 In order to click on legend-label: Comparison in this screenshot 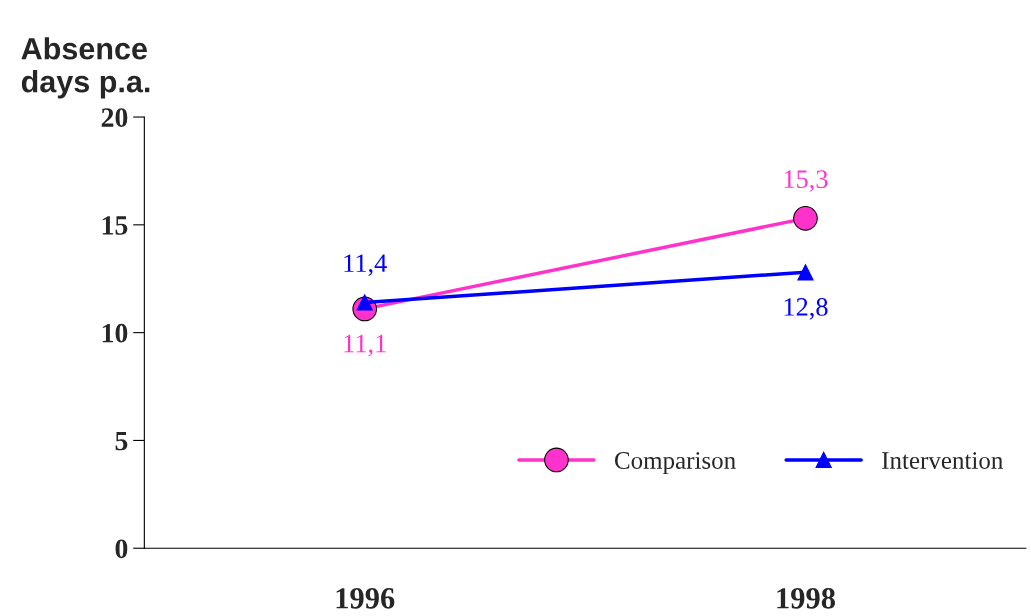, I will do `click(675, 463)`.